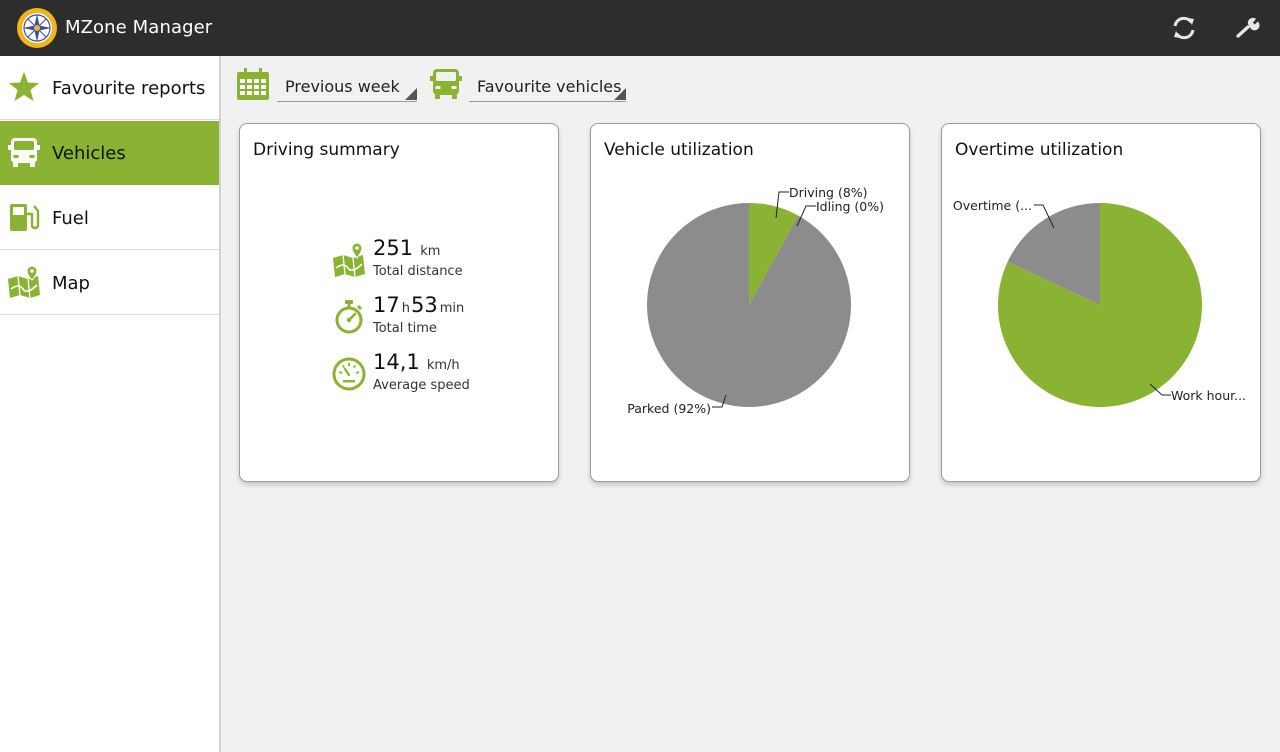  What do you see at coordinates (24, 152) in the screenshot?
I see `vehicle-icon` at bounding box center [24, 152].